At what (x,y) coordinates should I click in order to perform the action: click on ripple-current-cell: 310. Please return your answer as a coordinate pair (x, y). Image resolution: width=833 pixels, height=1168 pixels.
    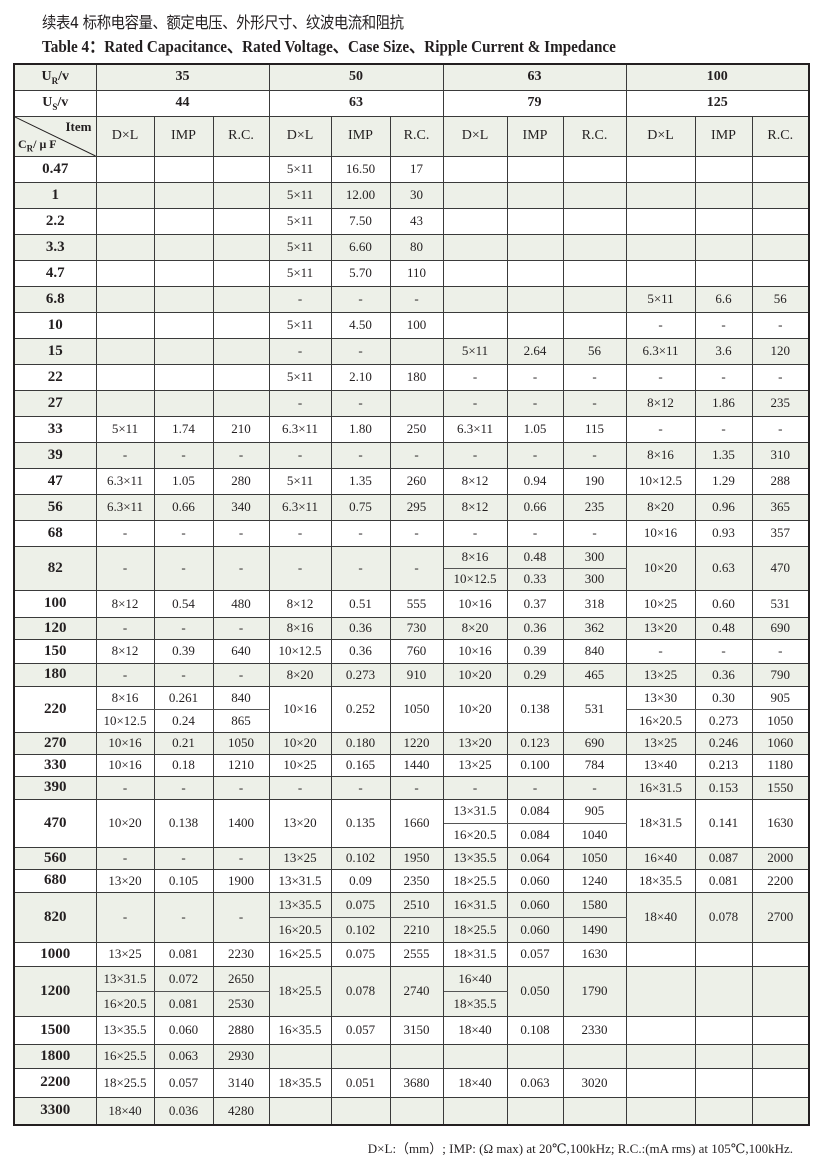
    Looking at the image, I should click on (780, 455).